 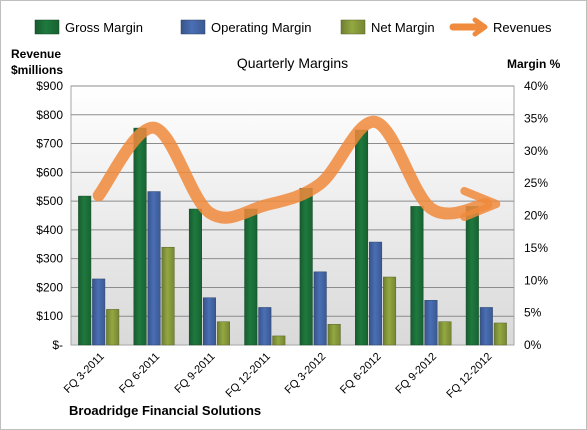 What do you see at coordinates (47, 27) in the screenshot?
I see `legend-swatch-gross-margin` at bounding box center [47, 27].